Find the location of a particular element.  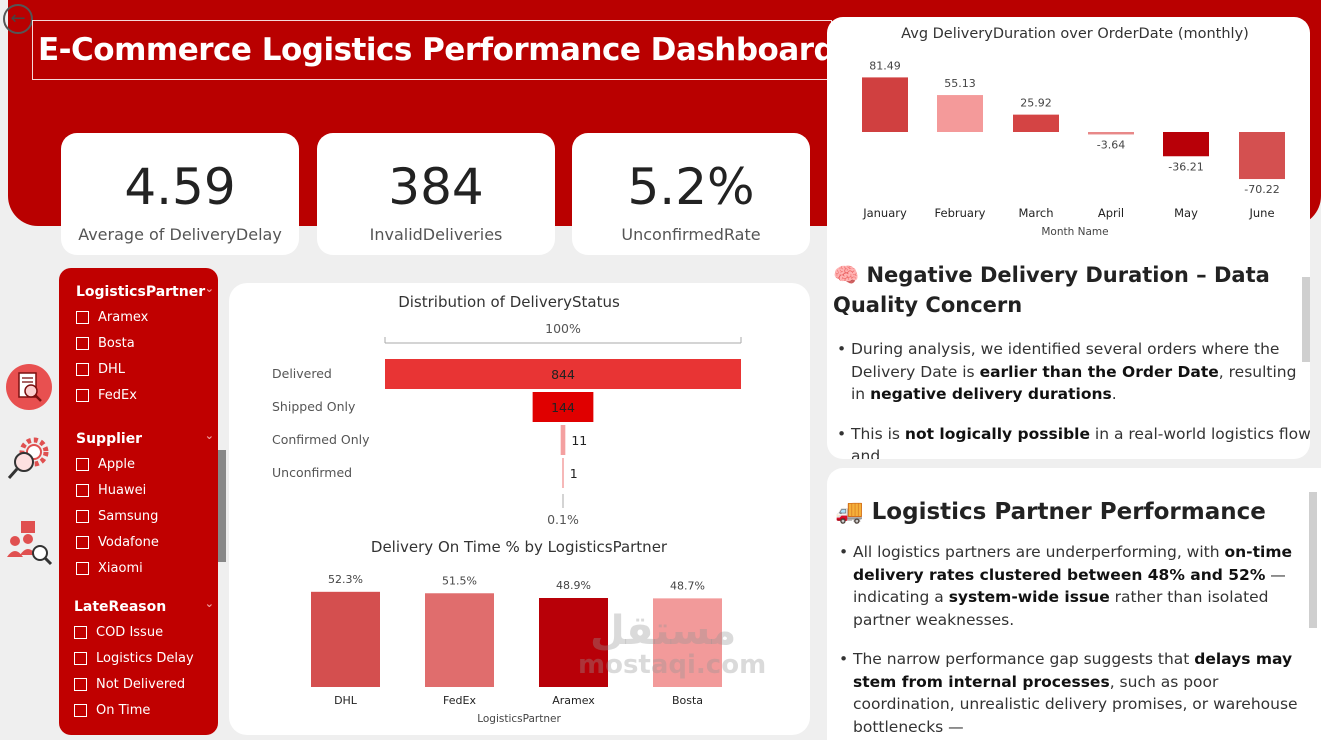

slicer-option: Xiaomi is located at coordinates (138, 568).